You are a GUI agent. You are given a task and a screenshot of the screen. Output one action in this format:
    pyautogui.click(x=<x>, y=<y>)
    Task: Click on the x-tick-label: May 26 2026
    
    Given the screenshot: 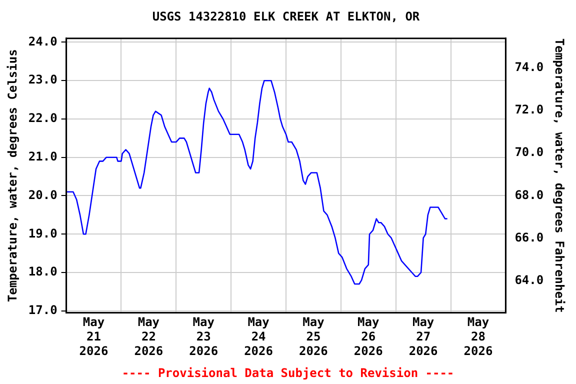 What is the action you would take?
    pyautogui.click(x=368, y=336)
    